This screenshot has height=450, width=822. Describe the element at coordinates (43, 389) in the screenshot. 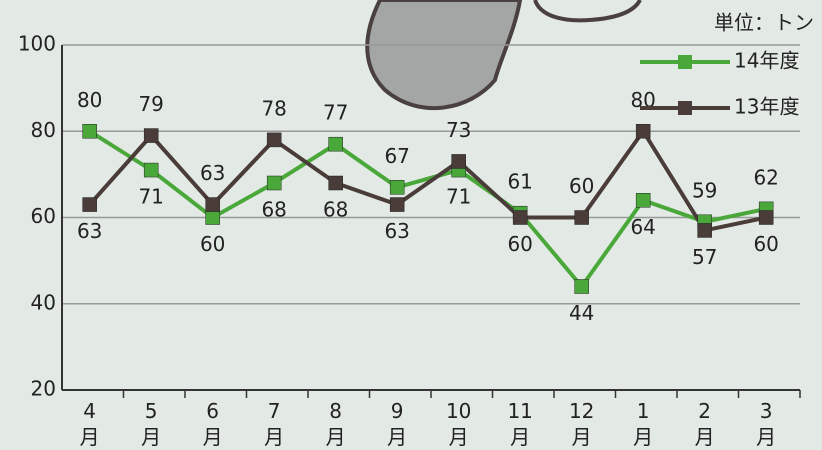

I see `y-tick-label: 20` at that location.